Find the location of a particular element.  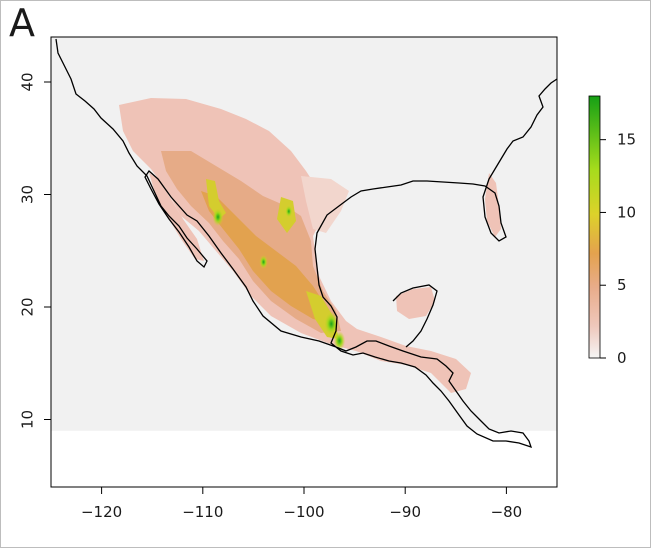

raster-texas-edge is located at coordinates (325, 204).